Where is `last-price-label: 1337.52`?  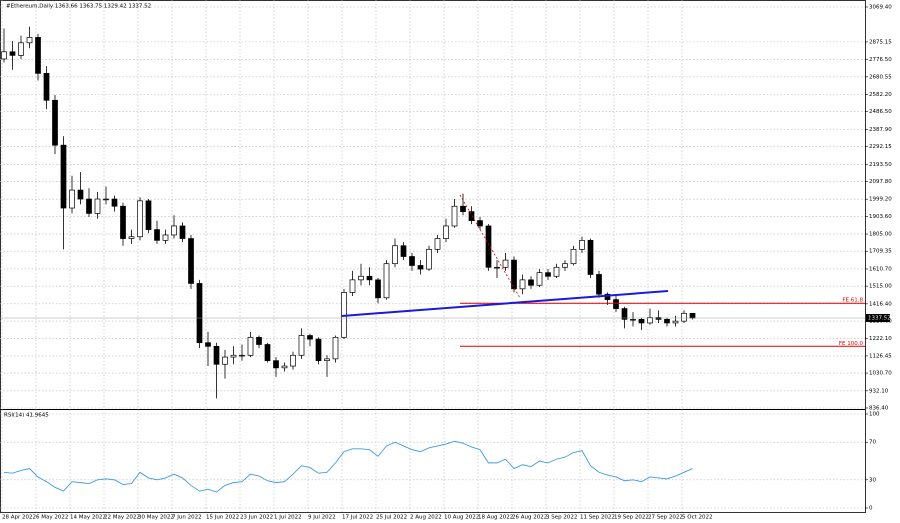 last-price-label: 1337.52 is located at coordinates (879, 319).